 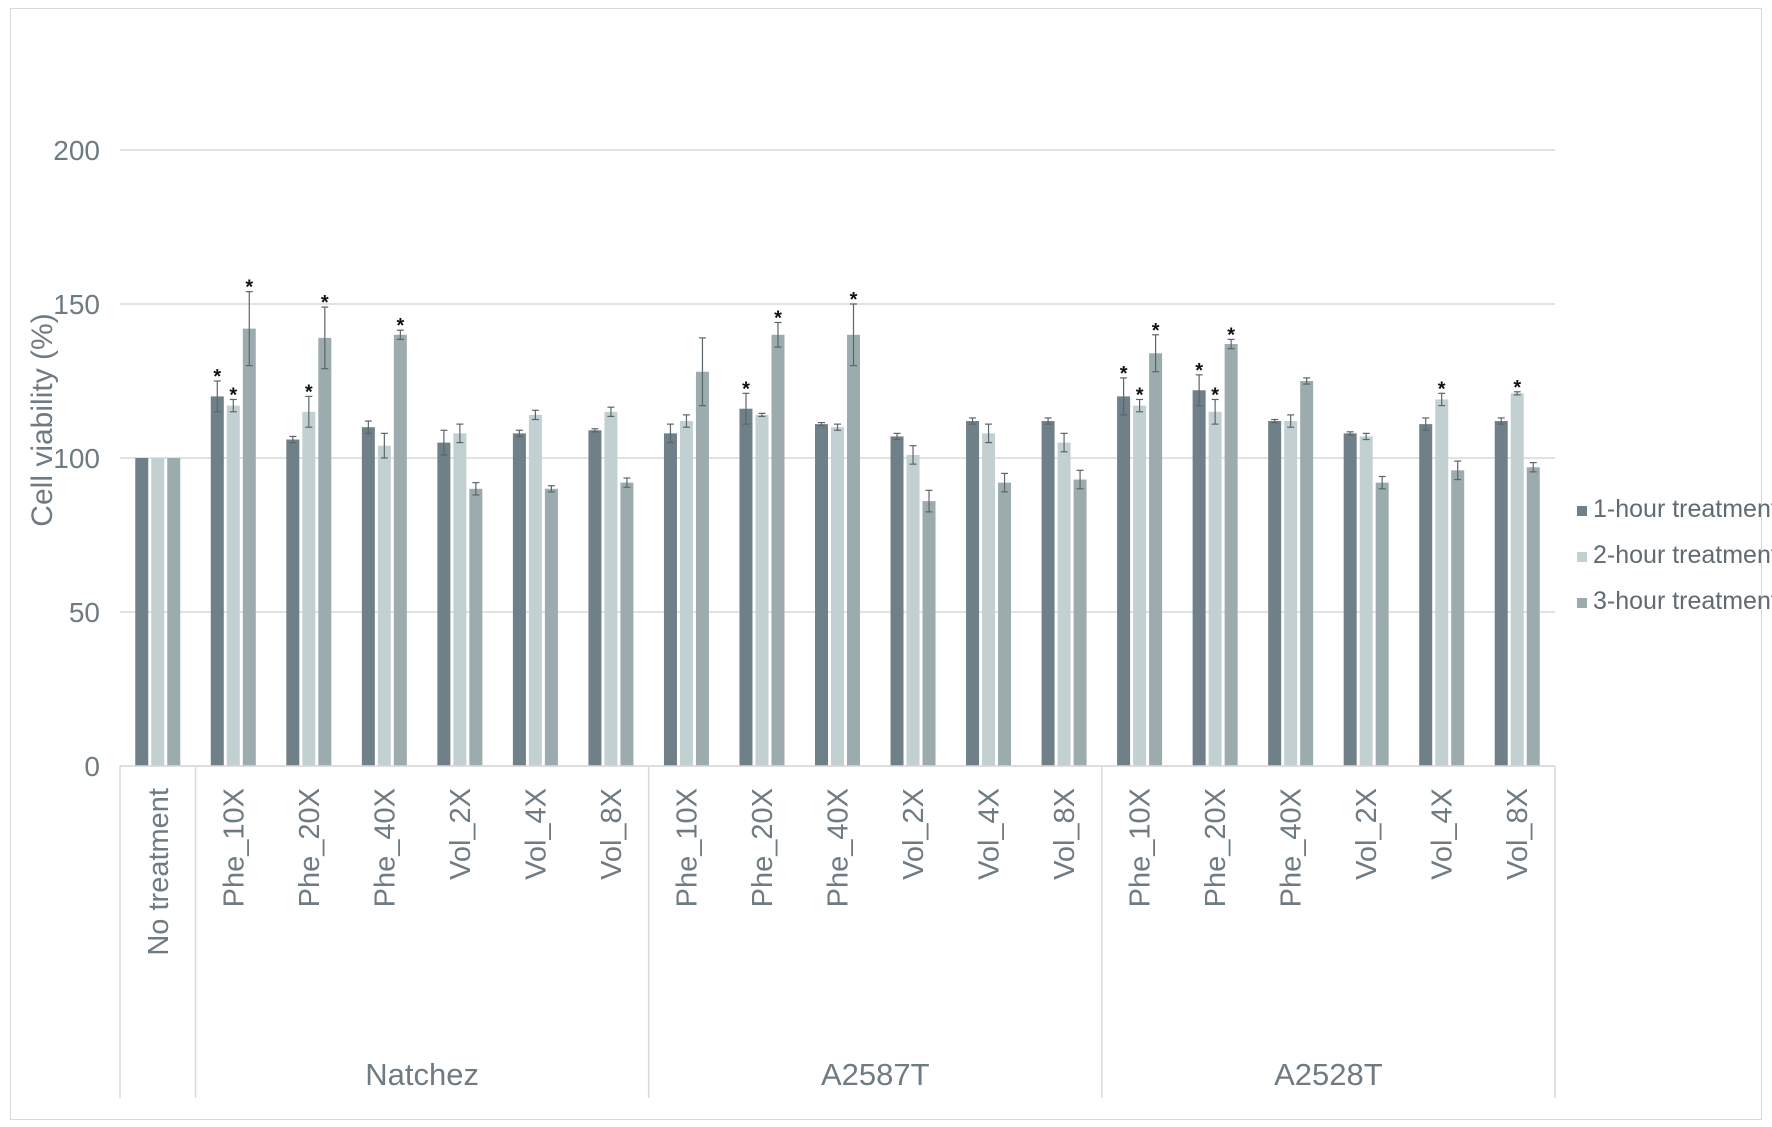 I want to click on significance-markers: * * * * * * * * * * * * * * * * *, so click(x=867, y=342).